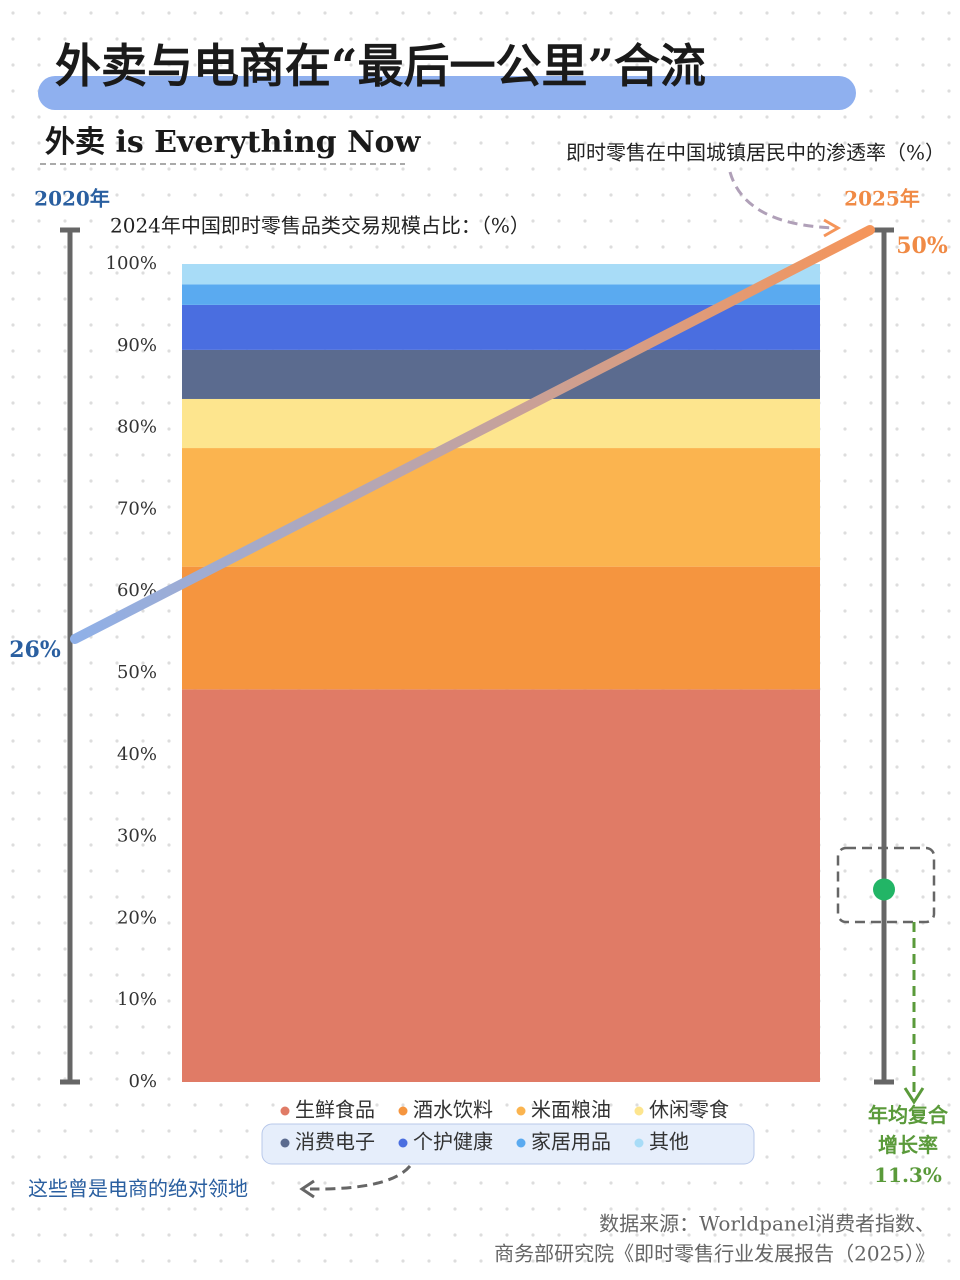  What do you see at coordinates (131, 263) in the screenshot?
I see `y-tick-label: 100%` at bounding box center [131, 263].